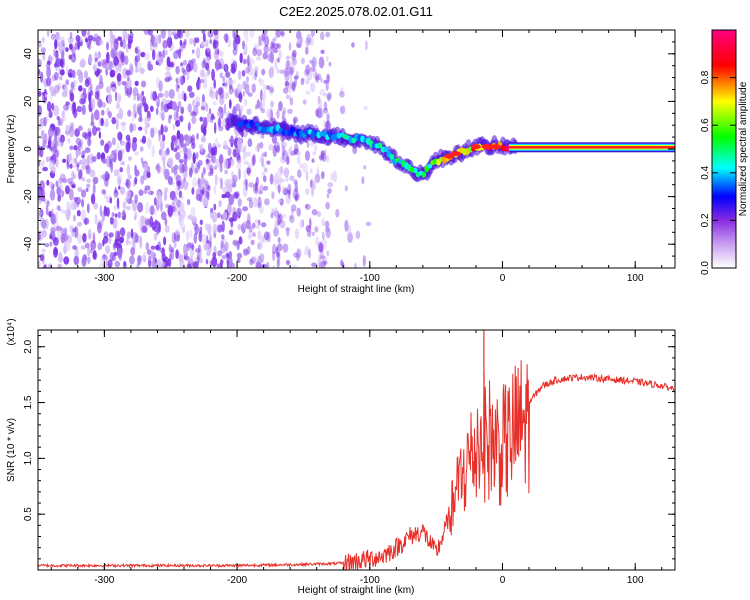  What do you see at coordinates (503, 278) in the screenshot?
I see `x-tick-label: 0` at bounding box center [503, 278].